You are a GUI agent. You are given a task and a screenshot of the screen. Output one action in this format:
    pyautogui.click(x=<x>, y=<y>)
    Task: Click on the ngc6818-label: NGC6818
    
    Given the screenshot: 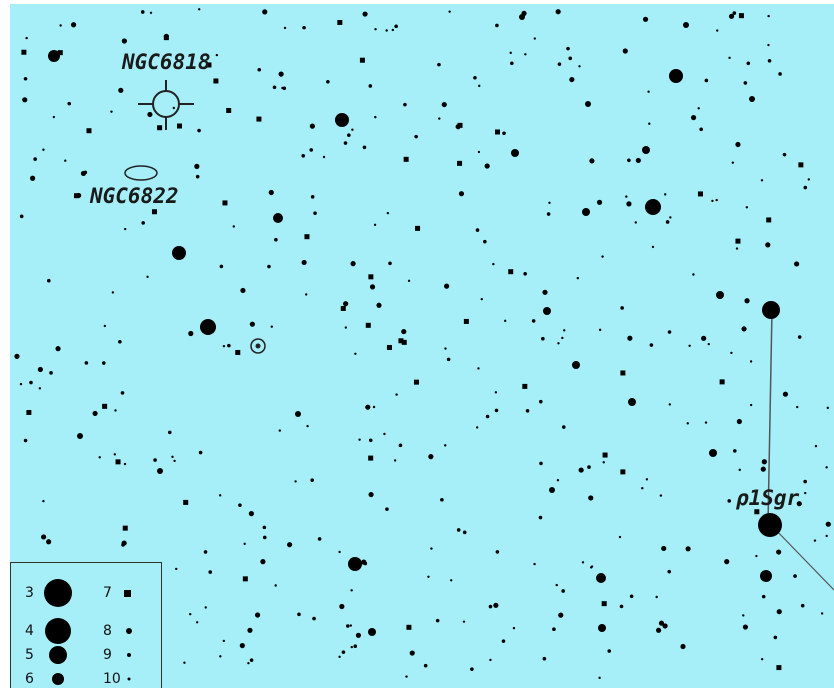 What is the action you would take?
    pyautogui.click(x=166, y=62)
    